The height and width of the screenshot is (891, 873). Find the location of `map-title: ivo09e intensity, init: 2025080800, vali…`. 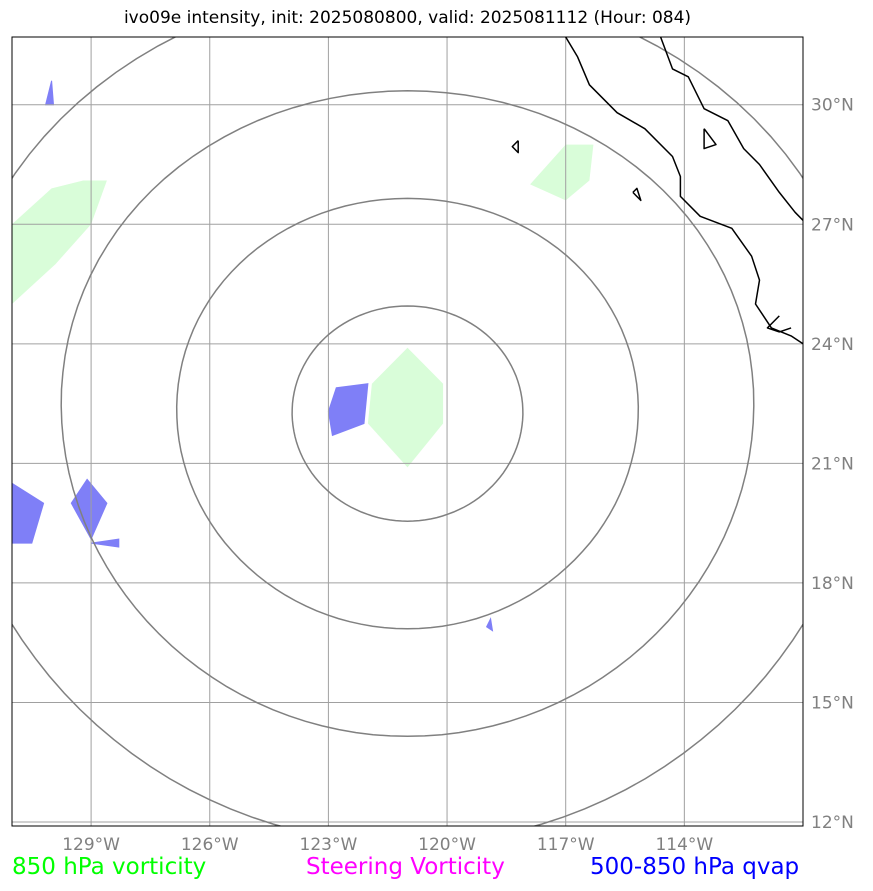

map-title: ivo09e intensity, init: 2025080800, vali… is located at coordinates (407, 18).